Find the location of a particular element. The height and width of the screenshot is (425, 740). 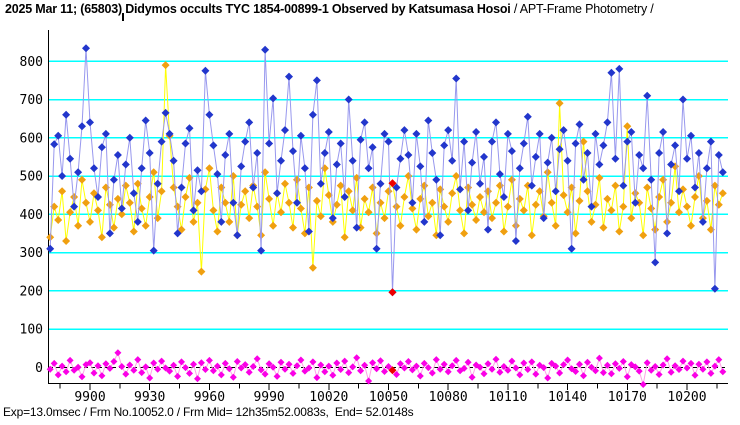

x-tick-label: 9990 is located at coordinates (268, 397).